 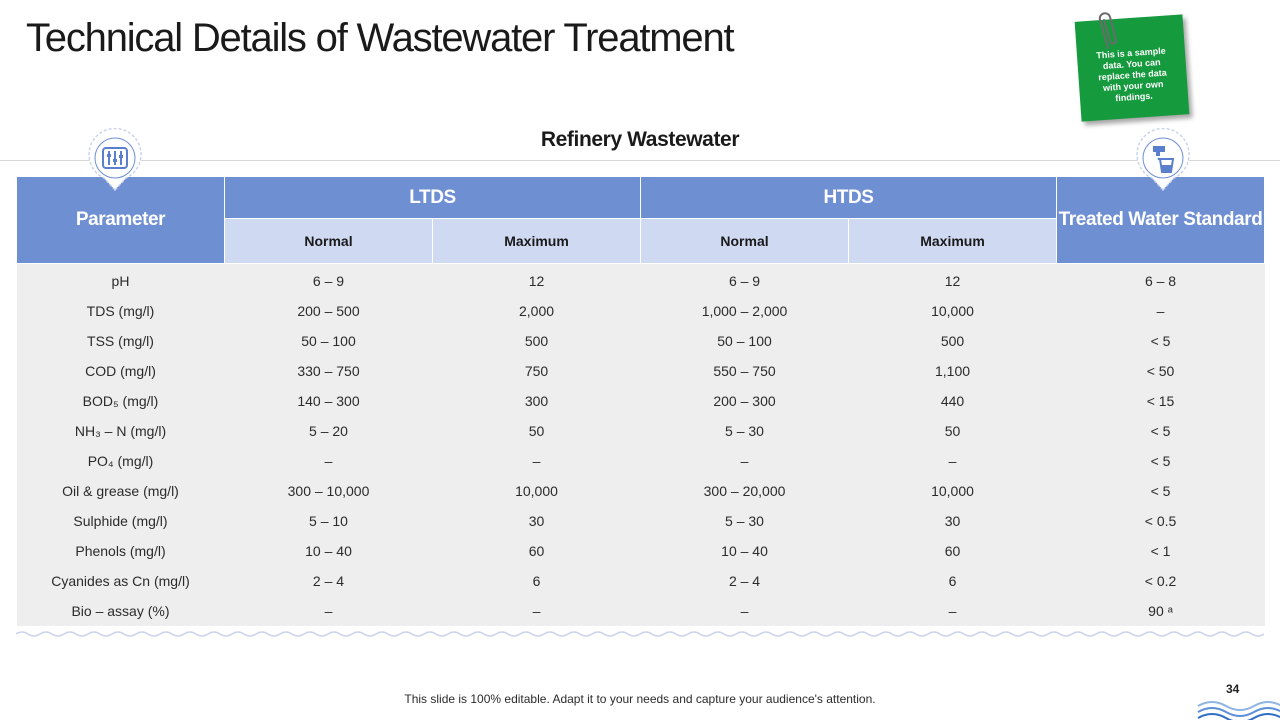 I want to click on water-tap-glass-icon, so click(x=1163, y=160).